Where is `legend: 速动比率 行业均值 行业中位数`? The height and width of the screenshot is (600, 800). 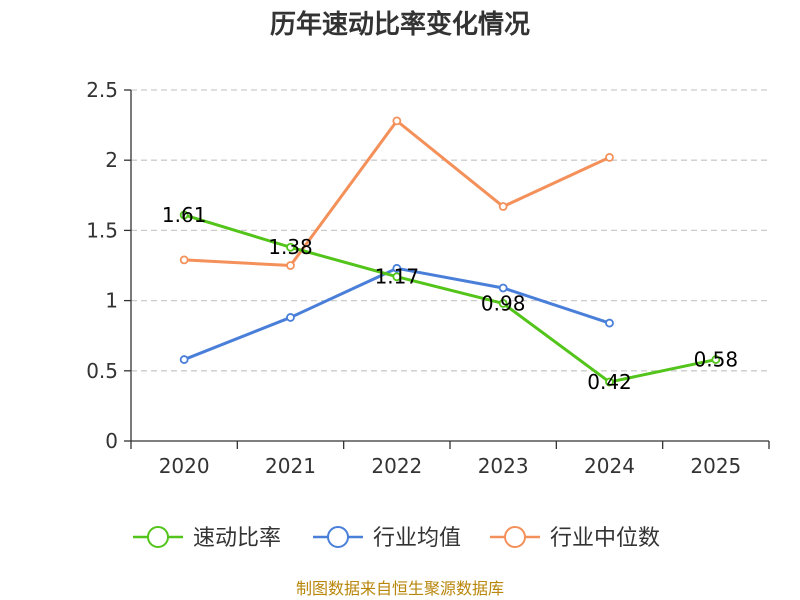 legend: 速动比率 行业均值 行业中位数 is located at coordinates (396, 538).